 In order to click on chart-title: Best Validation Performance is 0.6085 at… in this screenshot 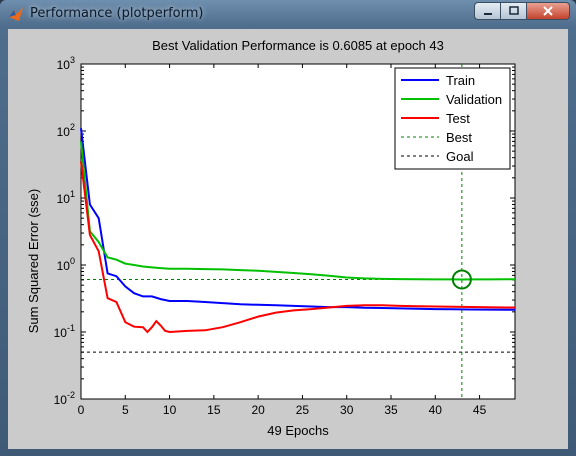, I will do `click(298, 45)`.